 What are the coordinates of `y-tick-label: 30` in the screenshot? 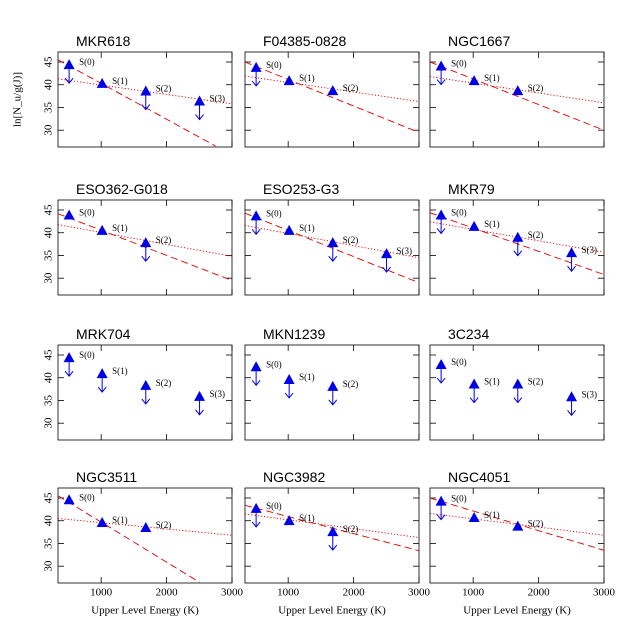 It's located at (49, 423).